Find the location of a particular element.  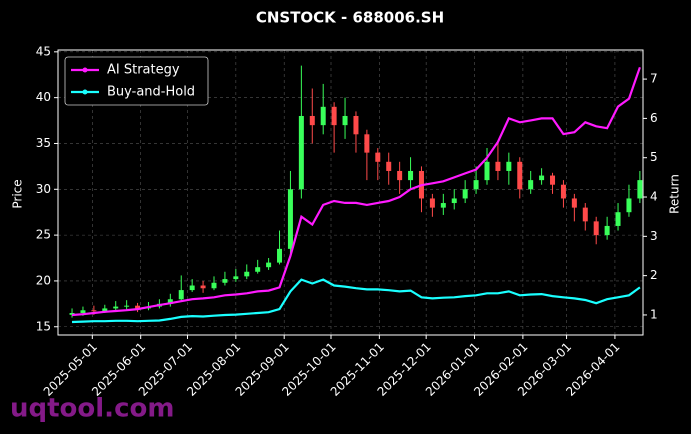

y2-tick-label: 7 is located at coordinates (654, 79).